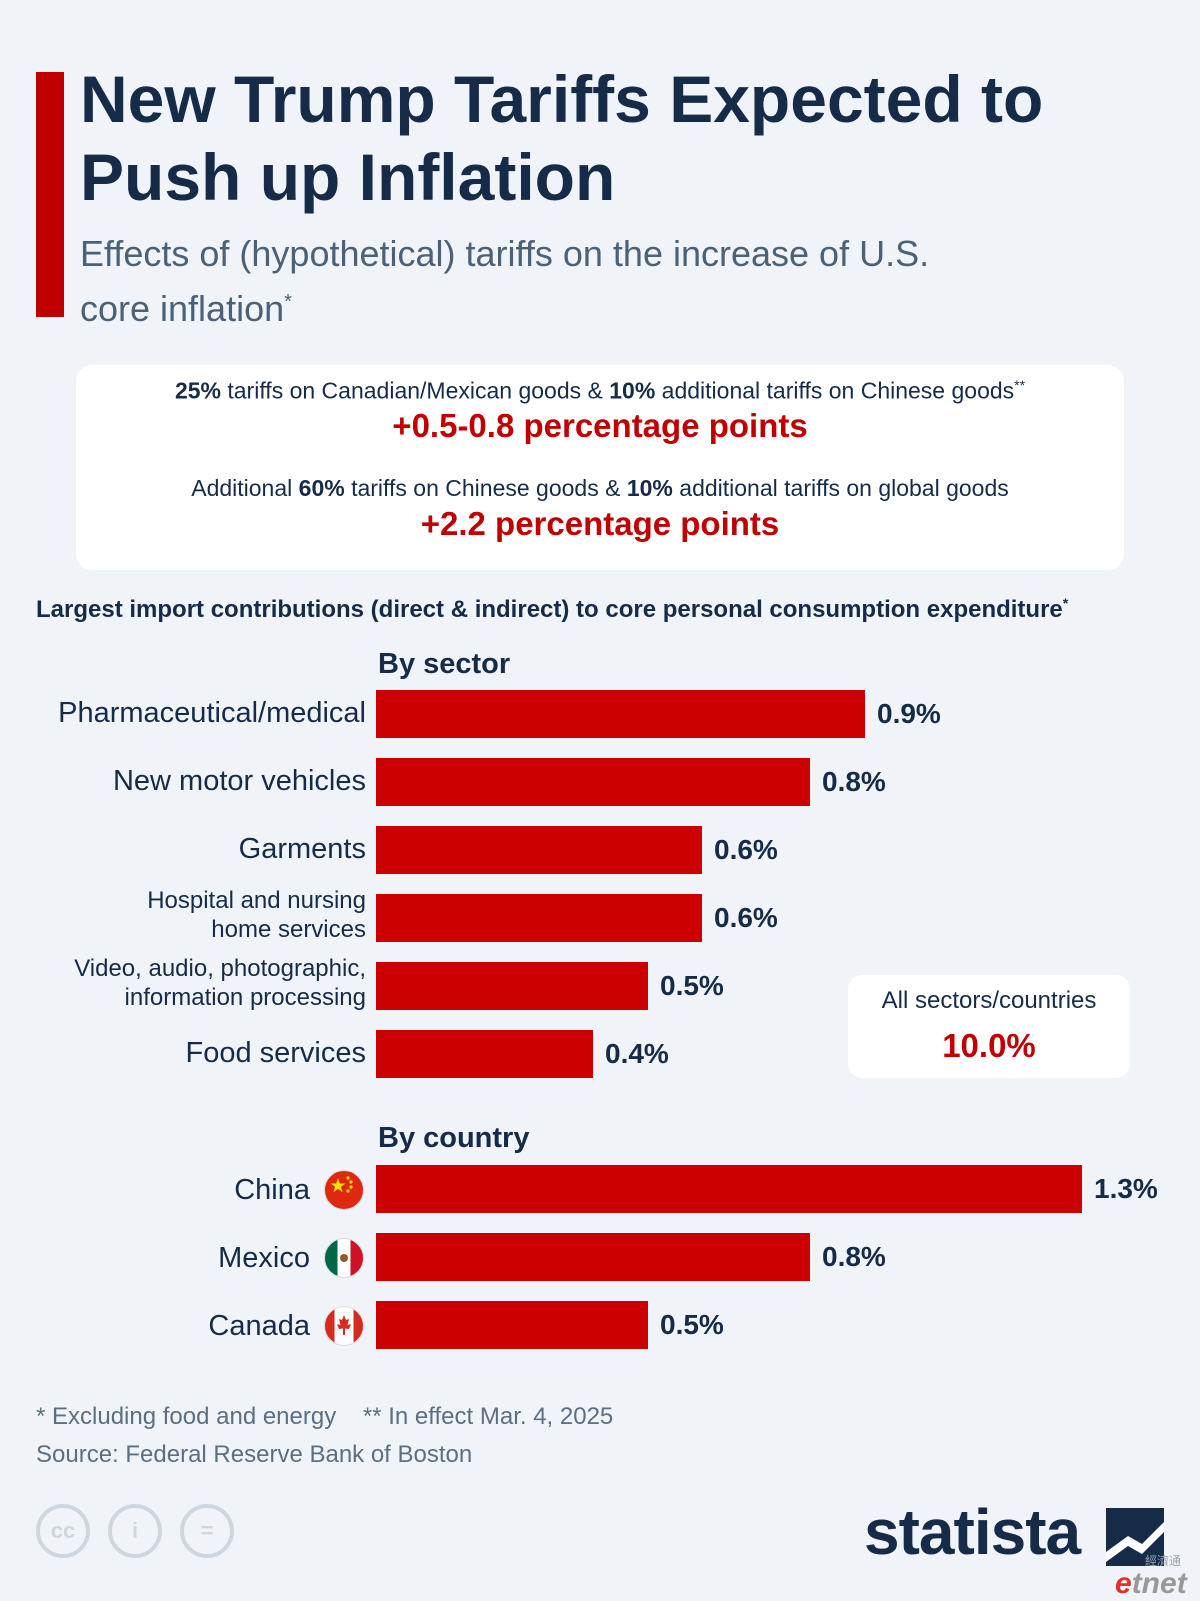 Image resolution: width=1200 pixels, height=1601 pixels. Describe the element at coordinates (135, 1531) in the screenshot. I see `attribution-icon: i` at that location.